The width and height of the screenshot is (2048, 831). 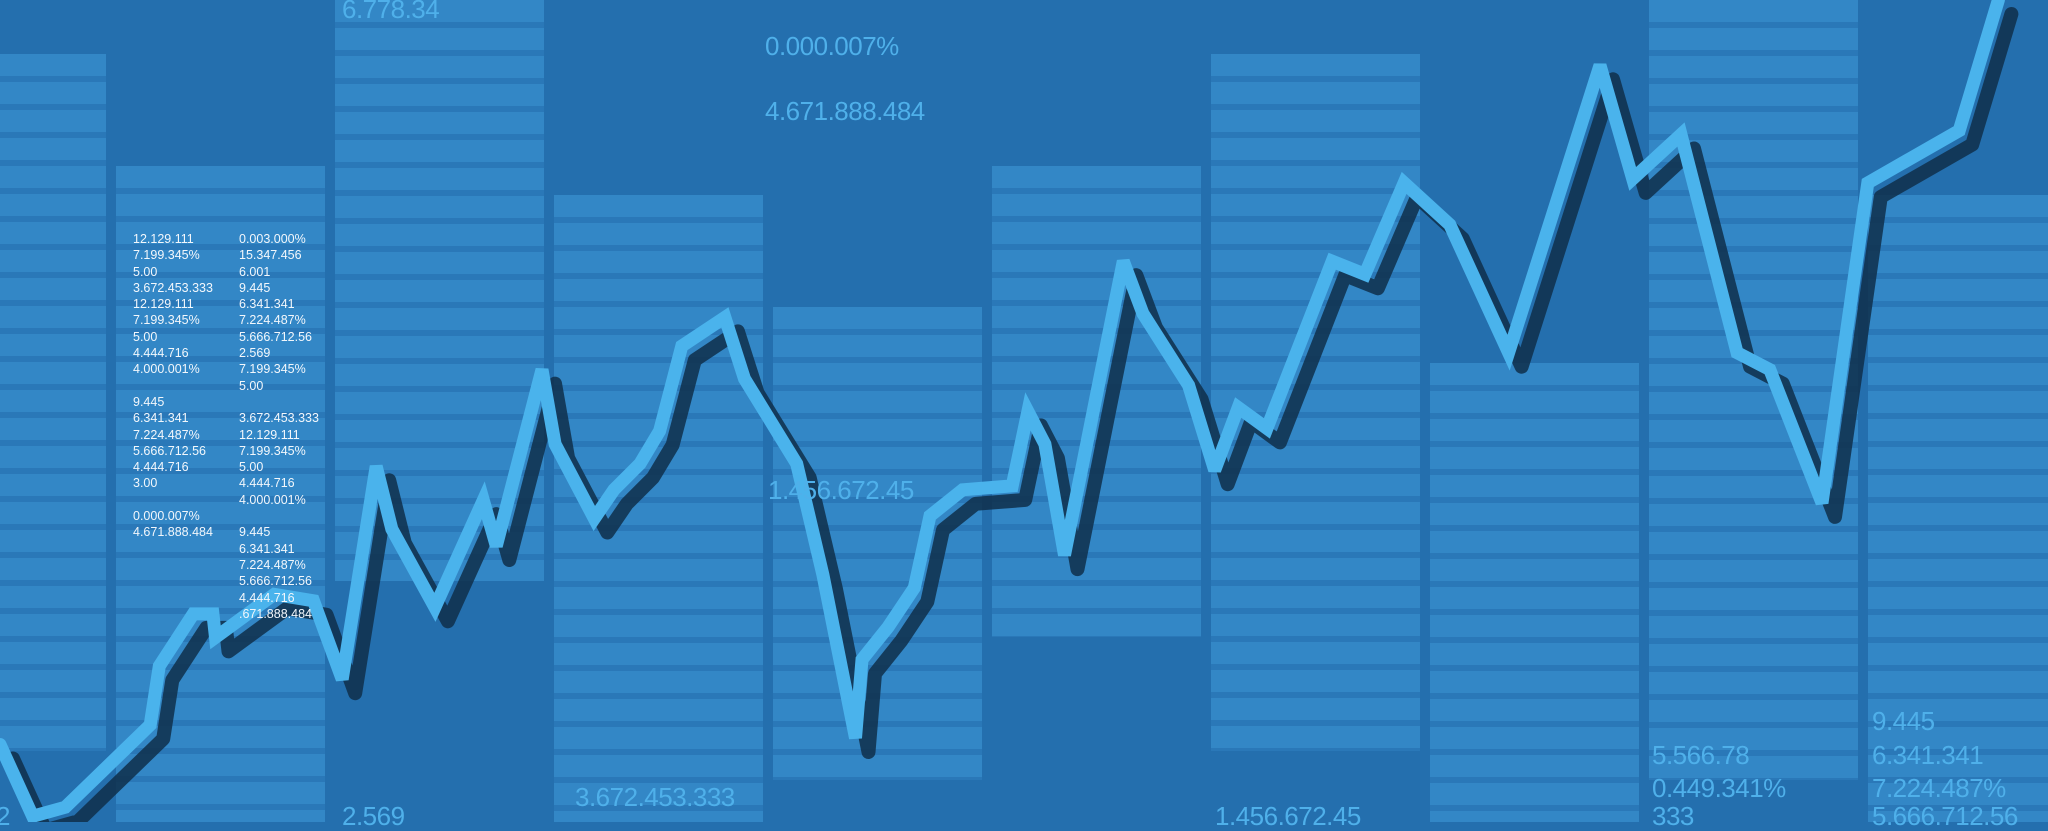 I want to click on label-right-1a: 5.566.78, so click(x=1701, y=755).